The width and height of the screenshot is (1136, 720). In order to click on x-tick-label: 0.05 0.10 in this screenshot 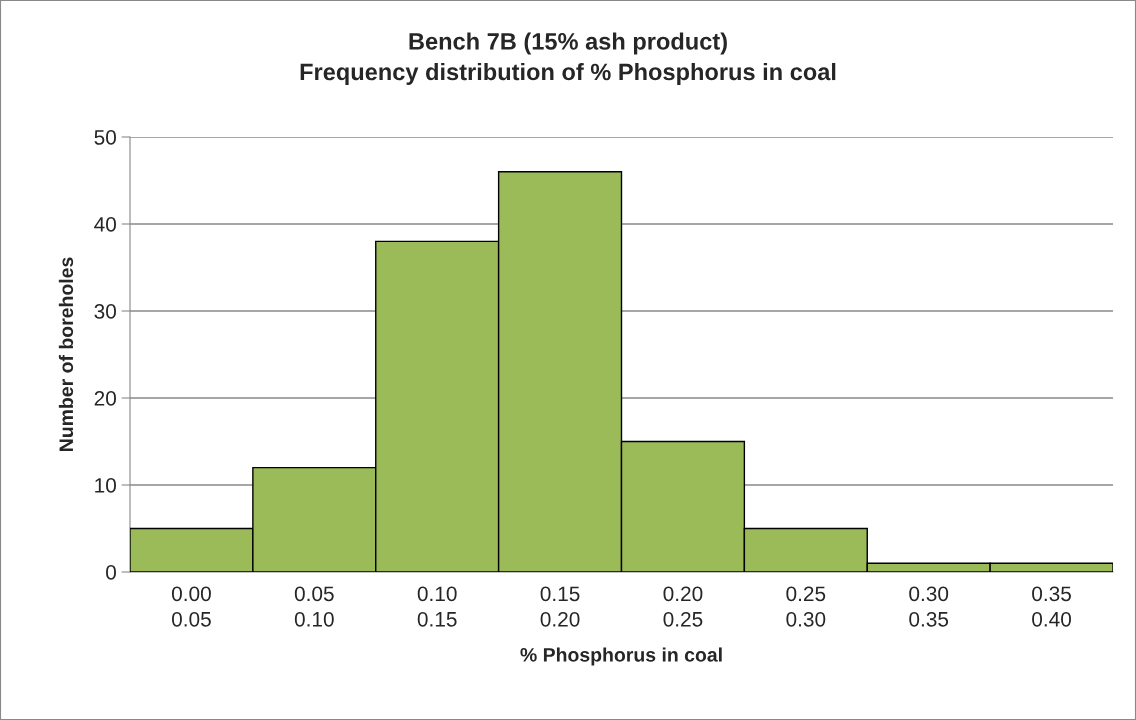, I will do `click(314, 606)`.